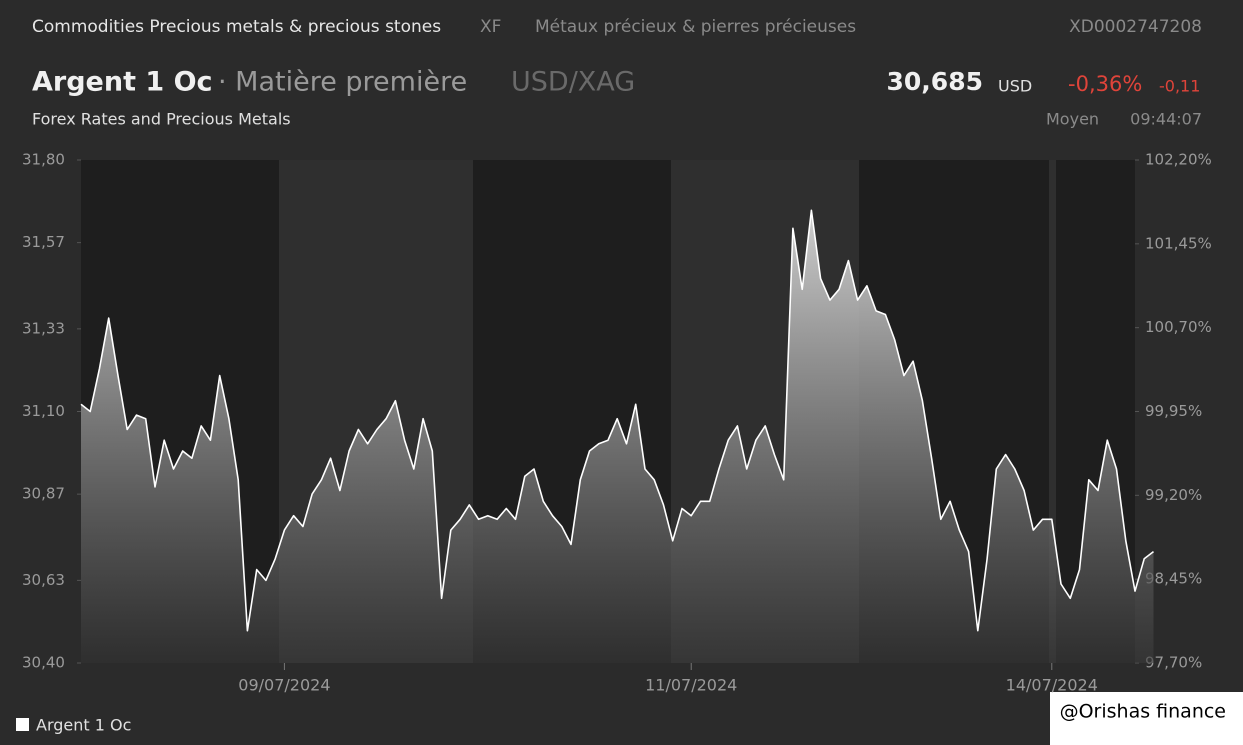  Describe the element at coordinates (43, 663) in the screenshot. I see `y-tick-label: 30,40` at that location.